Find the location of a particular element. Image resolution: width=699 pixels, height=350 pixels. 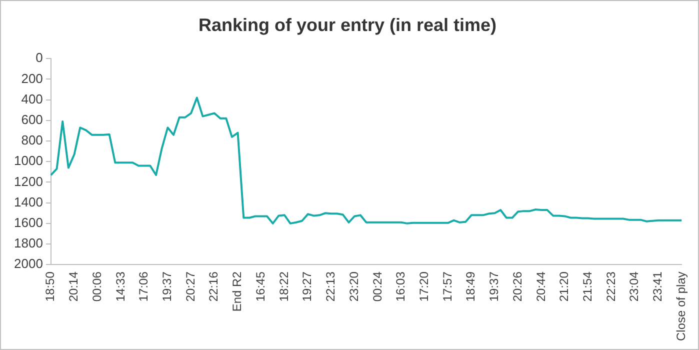

y-tick-label: 1600 is located at coordinates (28, 222).